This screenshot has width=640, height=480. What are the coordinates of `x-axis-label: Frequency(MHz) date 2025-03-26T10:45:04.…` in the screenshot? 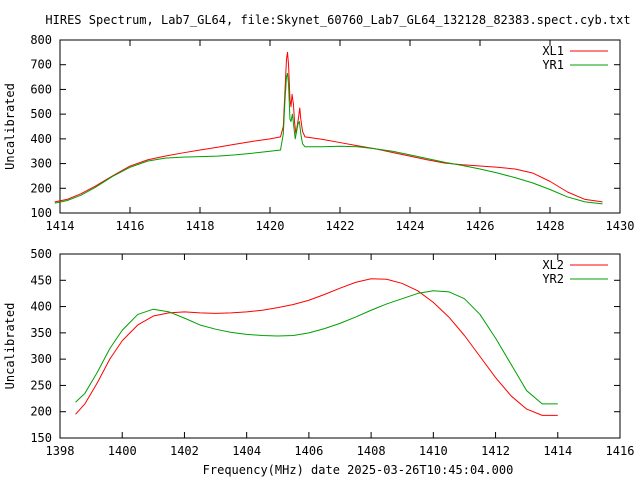 It's located at (358, 470).